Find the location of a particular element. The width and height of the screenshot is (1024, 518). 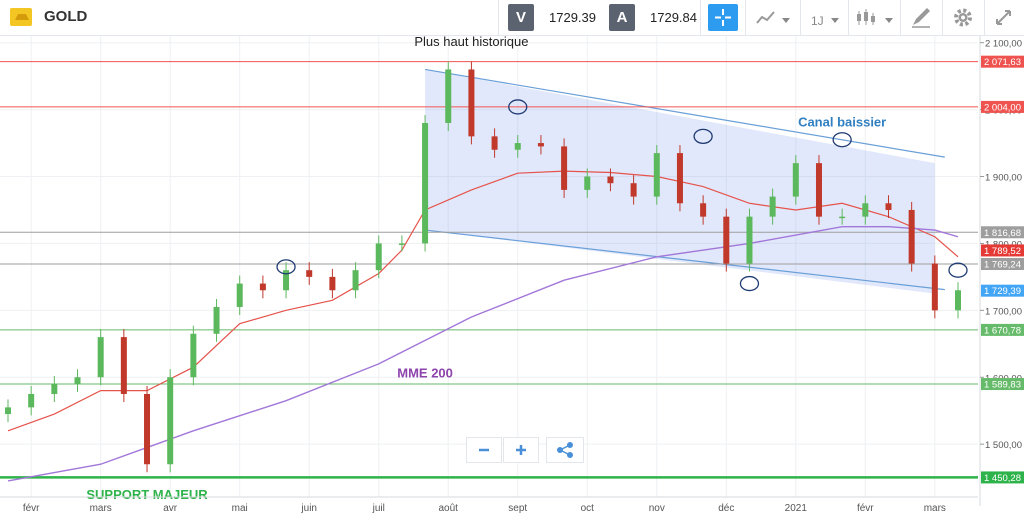

toolbar: GOLD V 1729.39 A 1729.84 1J is located at coordinates (512, 18).